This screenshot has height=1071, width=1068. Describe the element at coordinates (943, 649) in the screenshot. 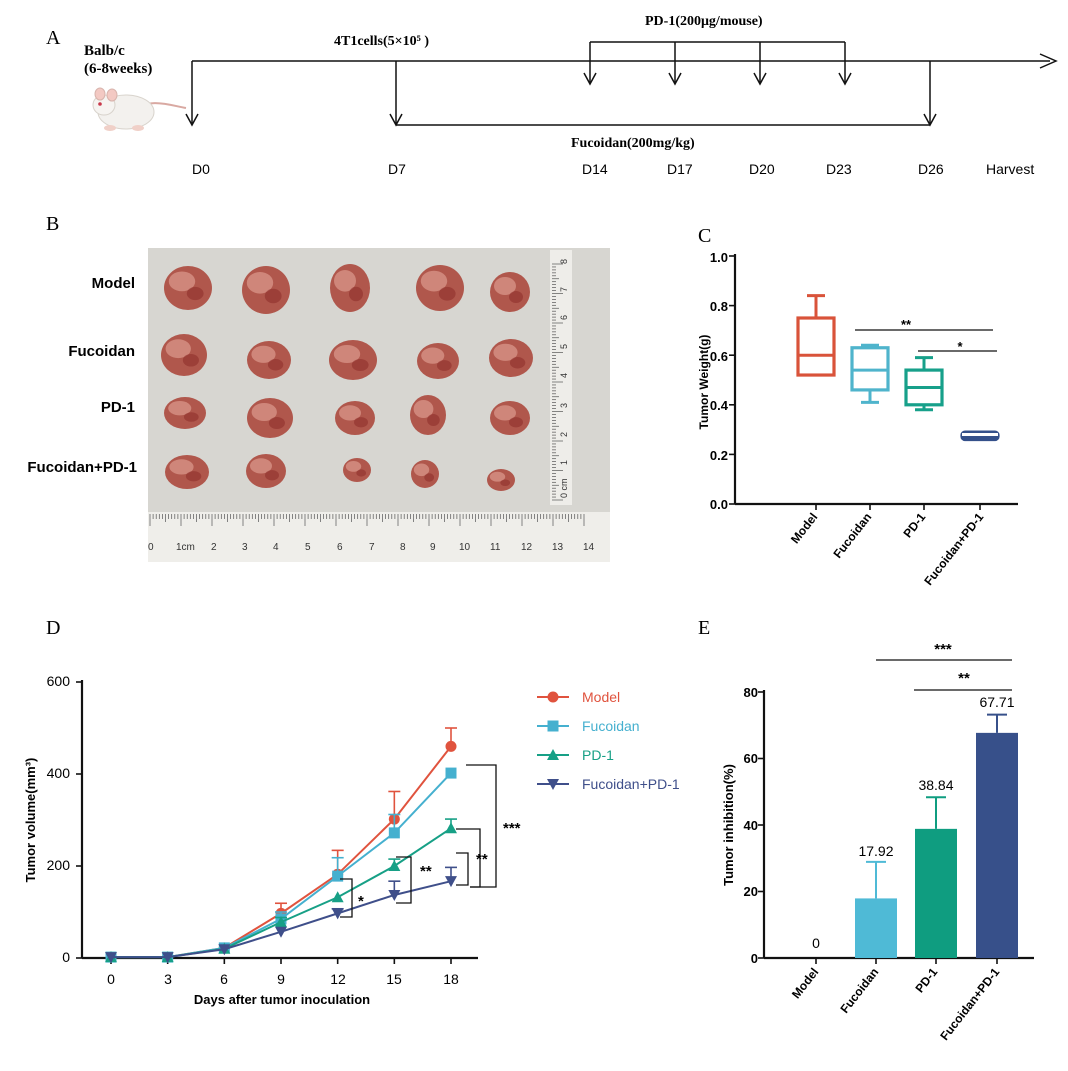

I see `e-sig-label: ***` at that location.